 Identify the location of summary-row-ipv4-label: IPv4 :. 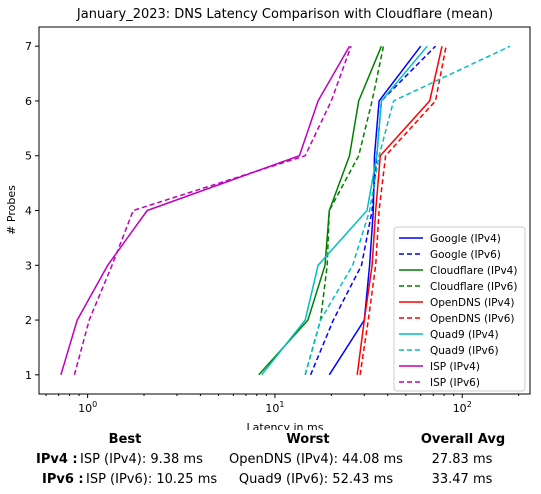
(57, 459).